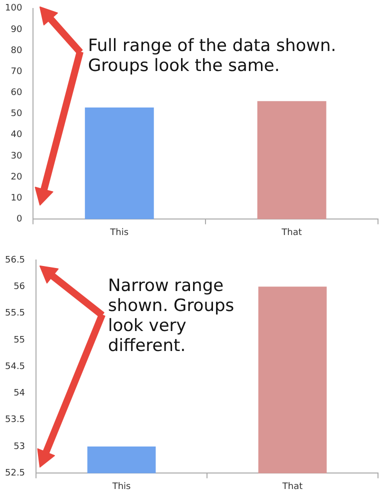  I want to click on annotation: Full range of the data shown. Groups look the same., so click(213, 56).